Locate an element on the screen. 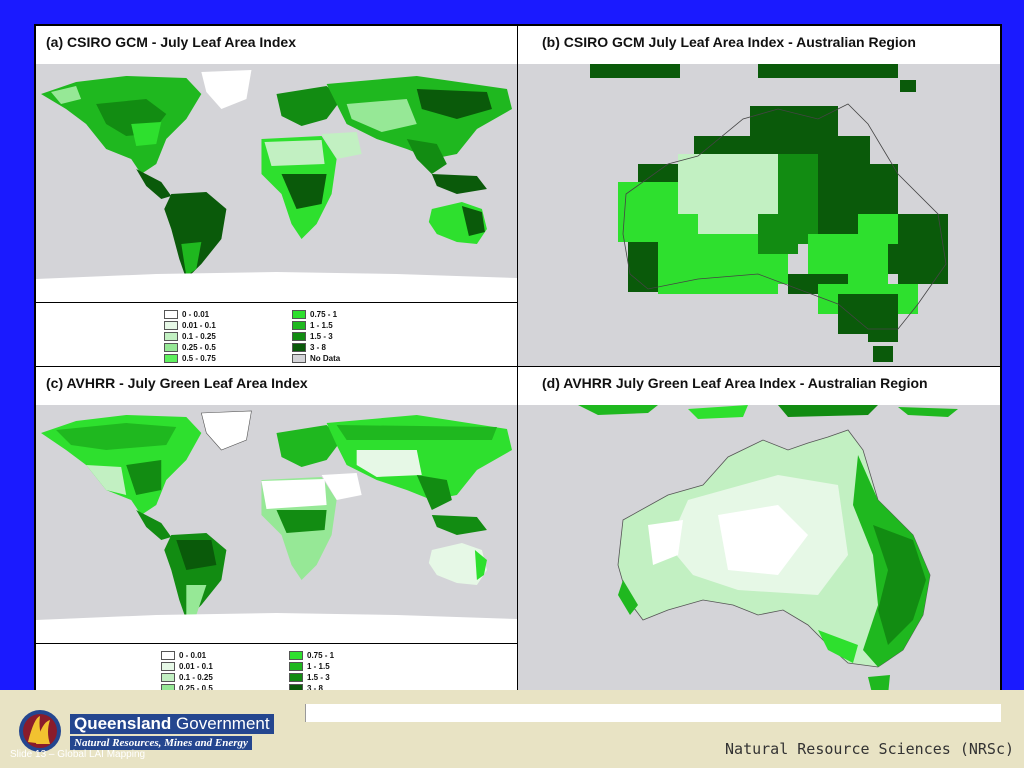 The image size is (1024, 768). slide-caption: Slide 13 – Global LAI Mapping is located at coordinates (78, 754).